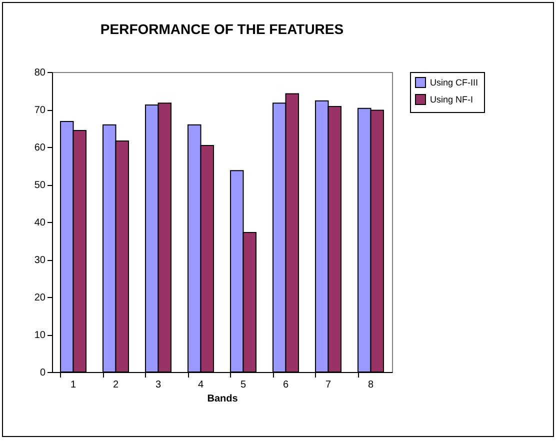 The width and height of the screenshot is (558, 441). Describe the element at coordinates (371, 385) in the screenshot. I see `x-tick-label: 8` at that location.